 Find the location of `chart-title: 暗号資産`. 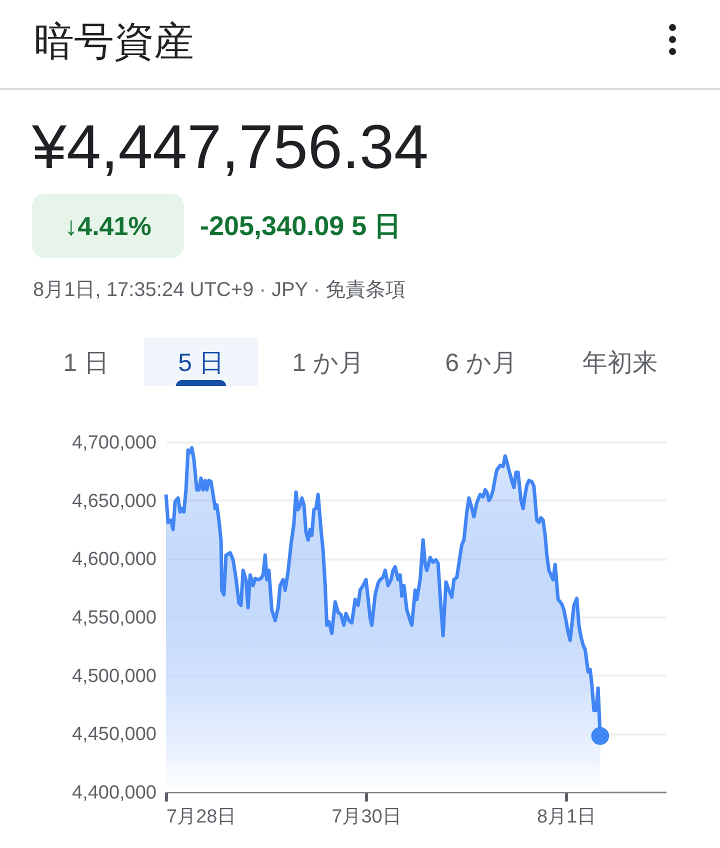

chart-title: 暗号資産 is located at coordinates (114, 42).